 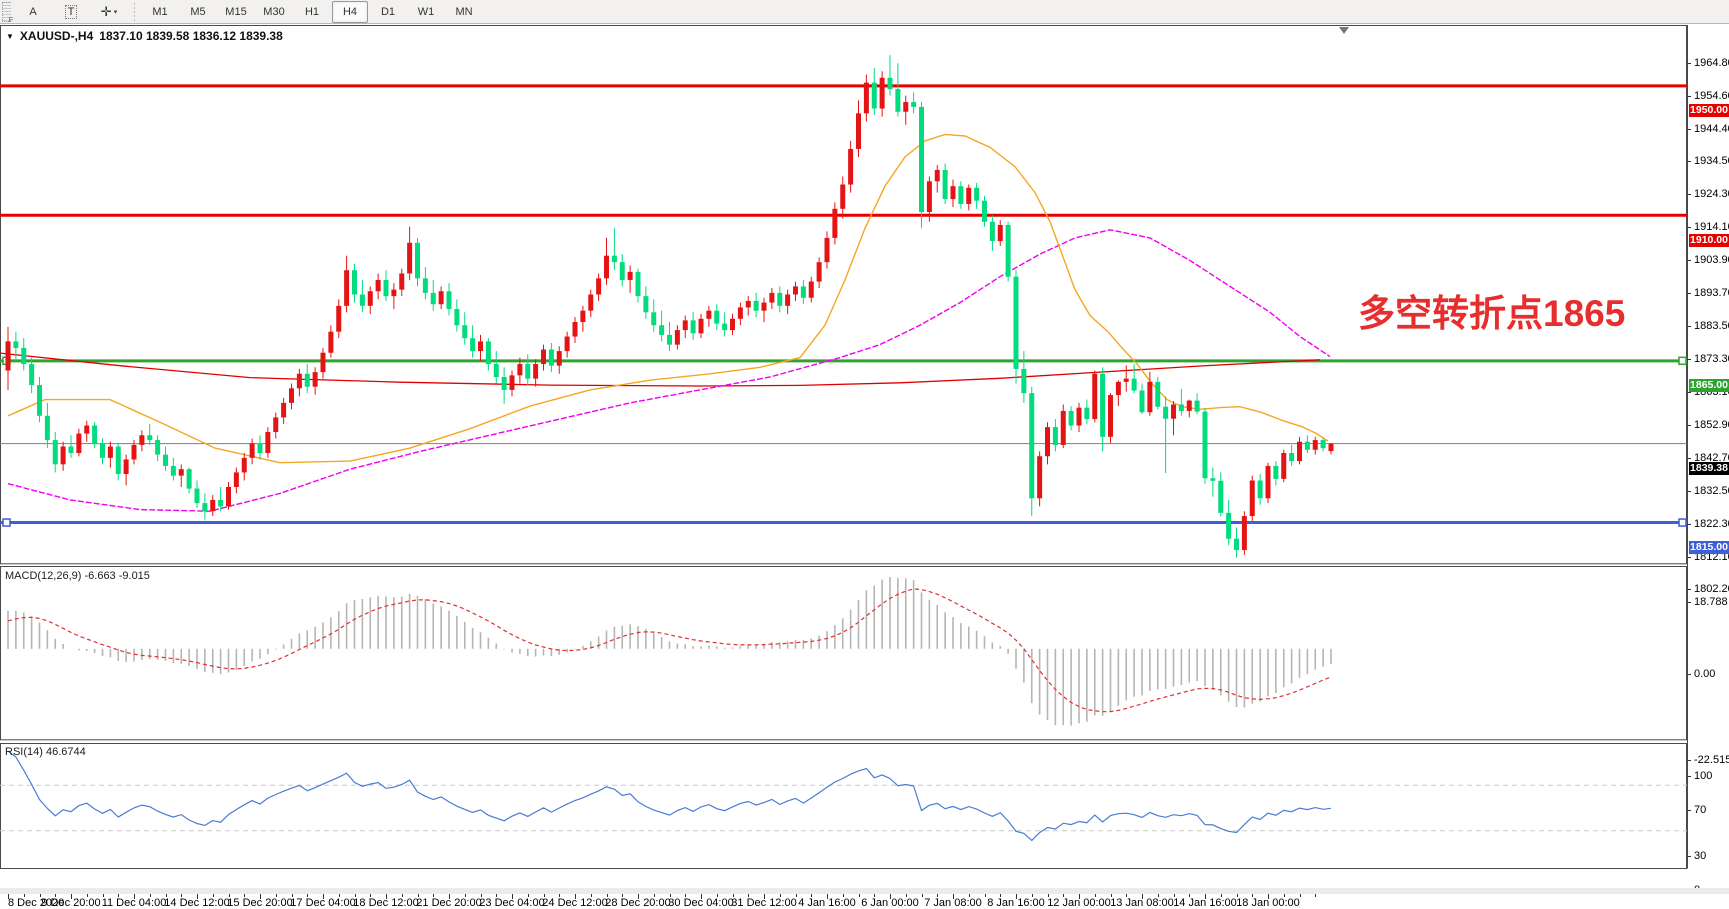 What do you see at coordinates (24, 752) in the screenshot?
I see `rsi-name: RSI(14)` at bounding box center [24, 752].